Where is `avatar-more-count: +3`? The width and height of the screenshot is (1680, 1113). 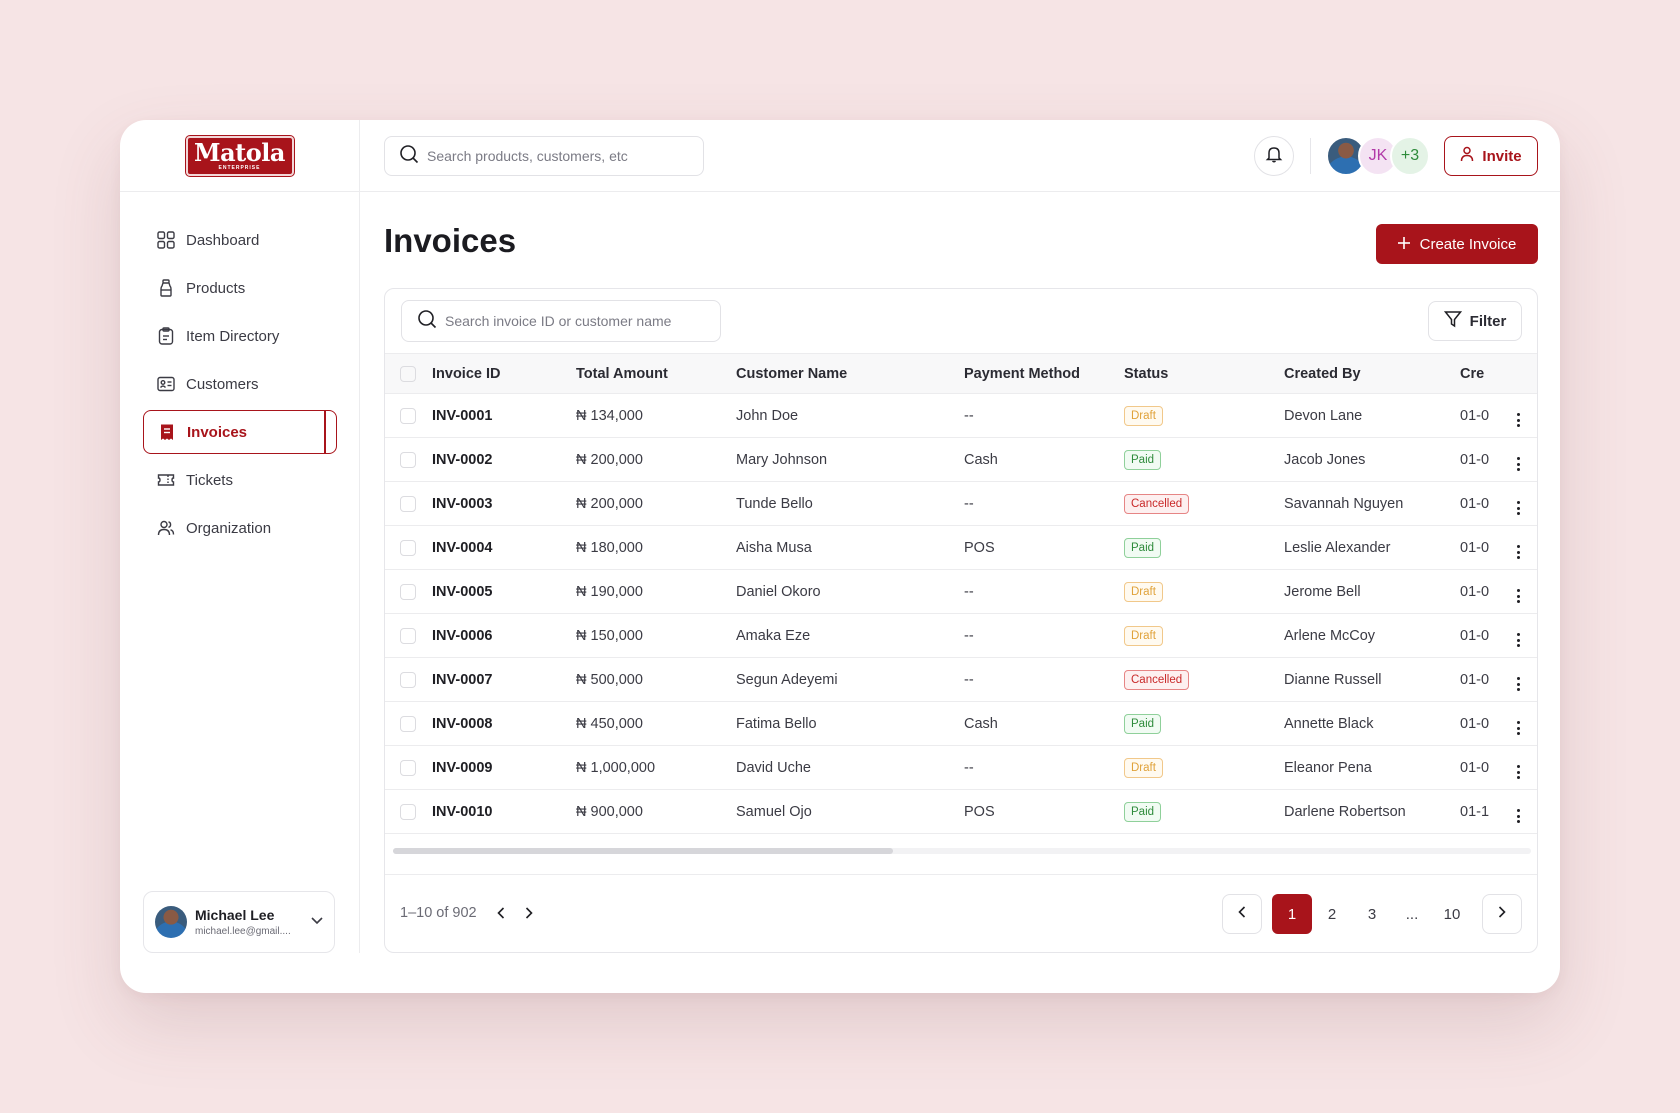
avatar-more-count: +3 is located at coordinates (1410, 156).